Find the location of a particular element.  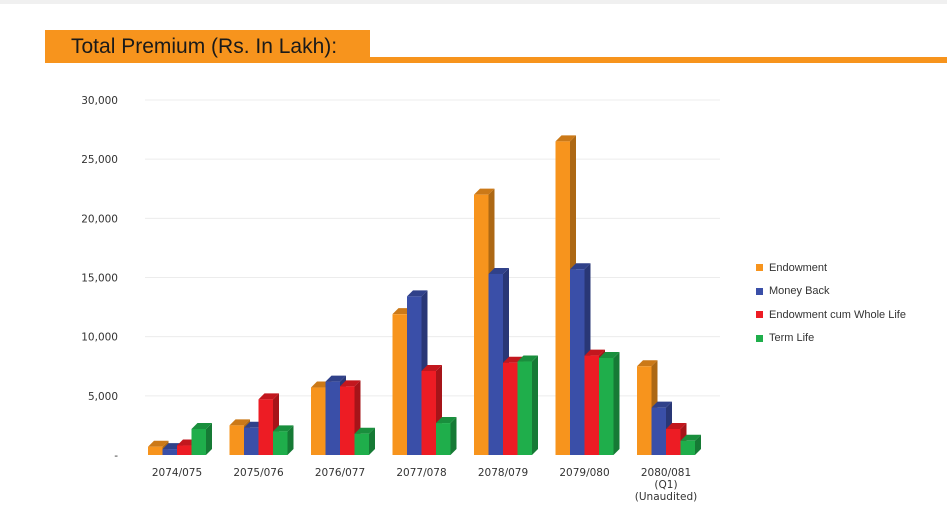

legend-item: Term Life is located at coordinates (831, 339).